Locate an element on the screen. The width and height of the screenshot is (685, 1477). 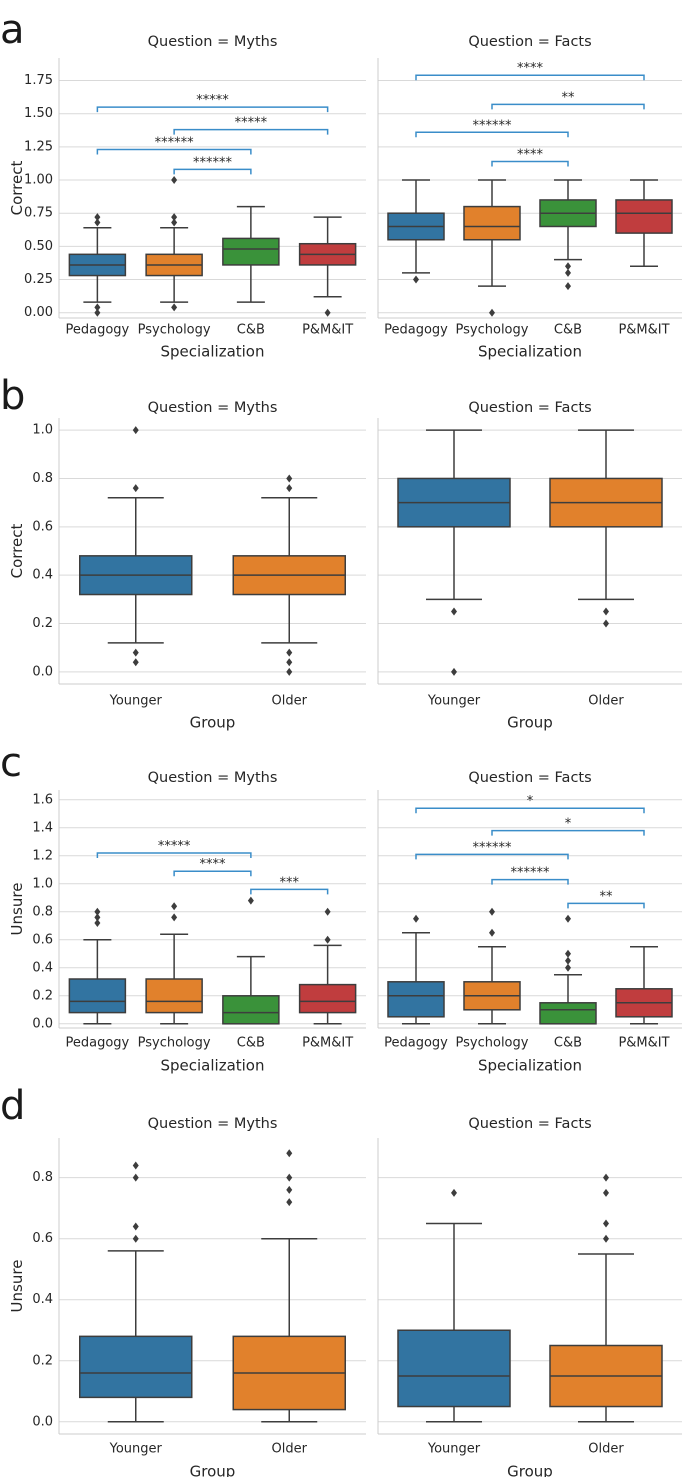
panel-letter: b is located at coordinates (12, 396).